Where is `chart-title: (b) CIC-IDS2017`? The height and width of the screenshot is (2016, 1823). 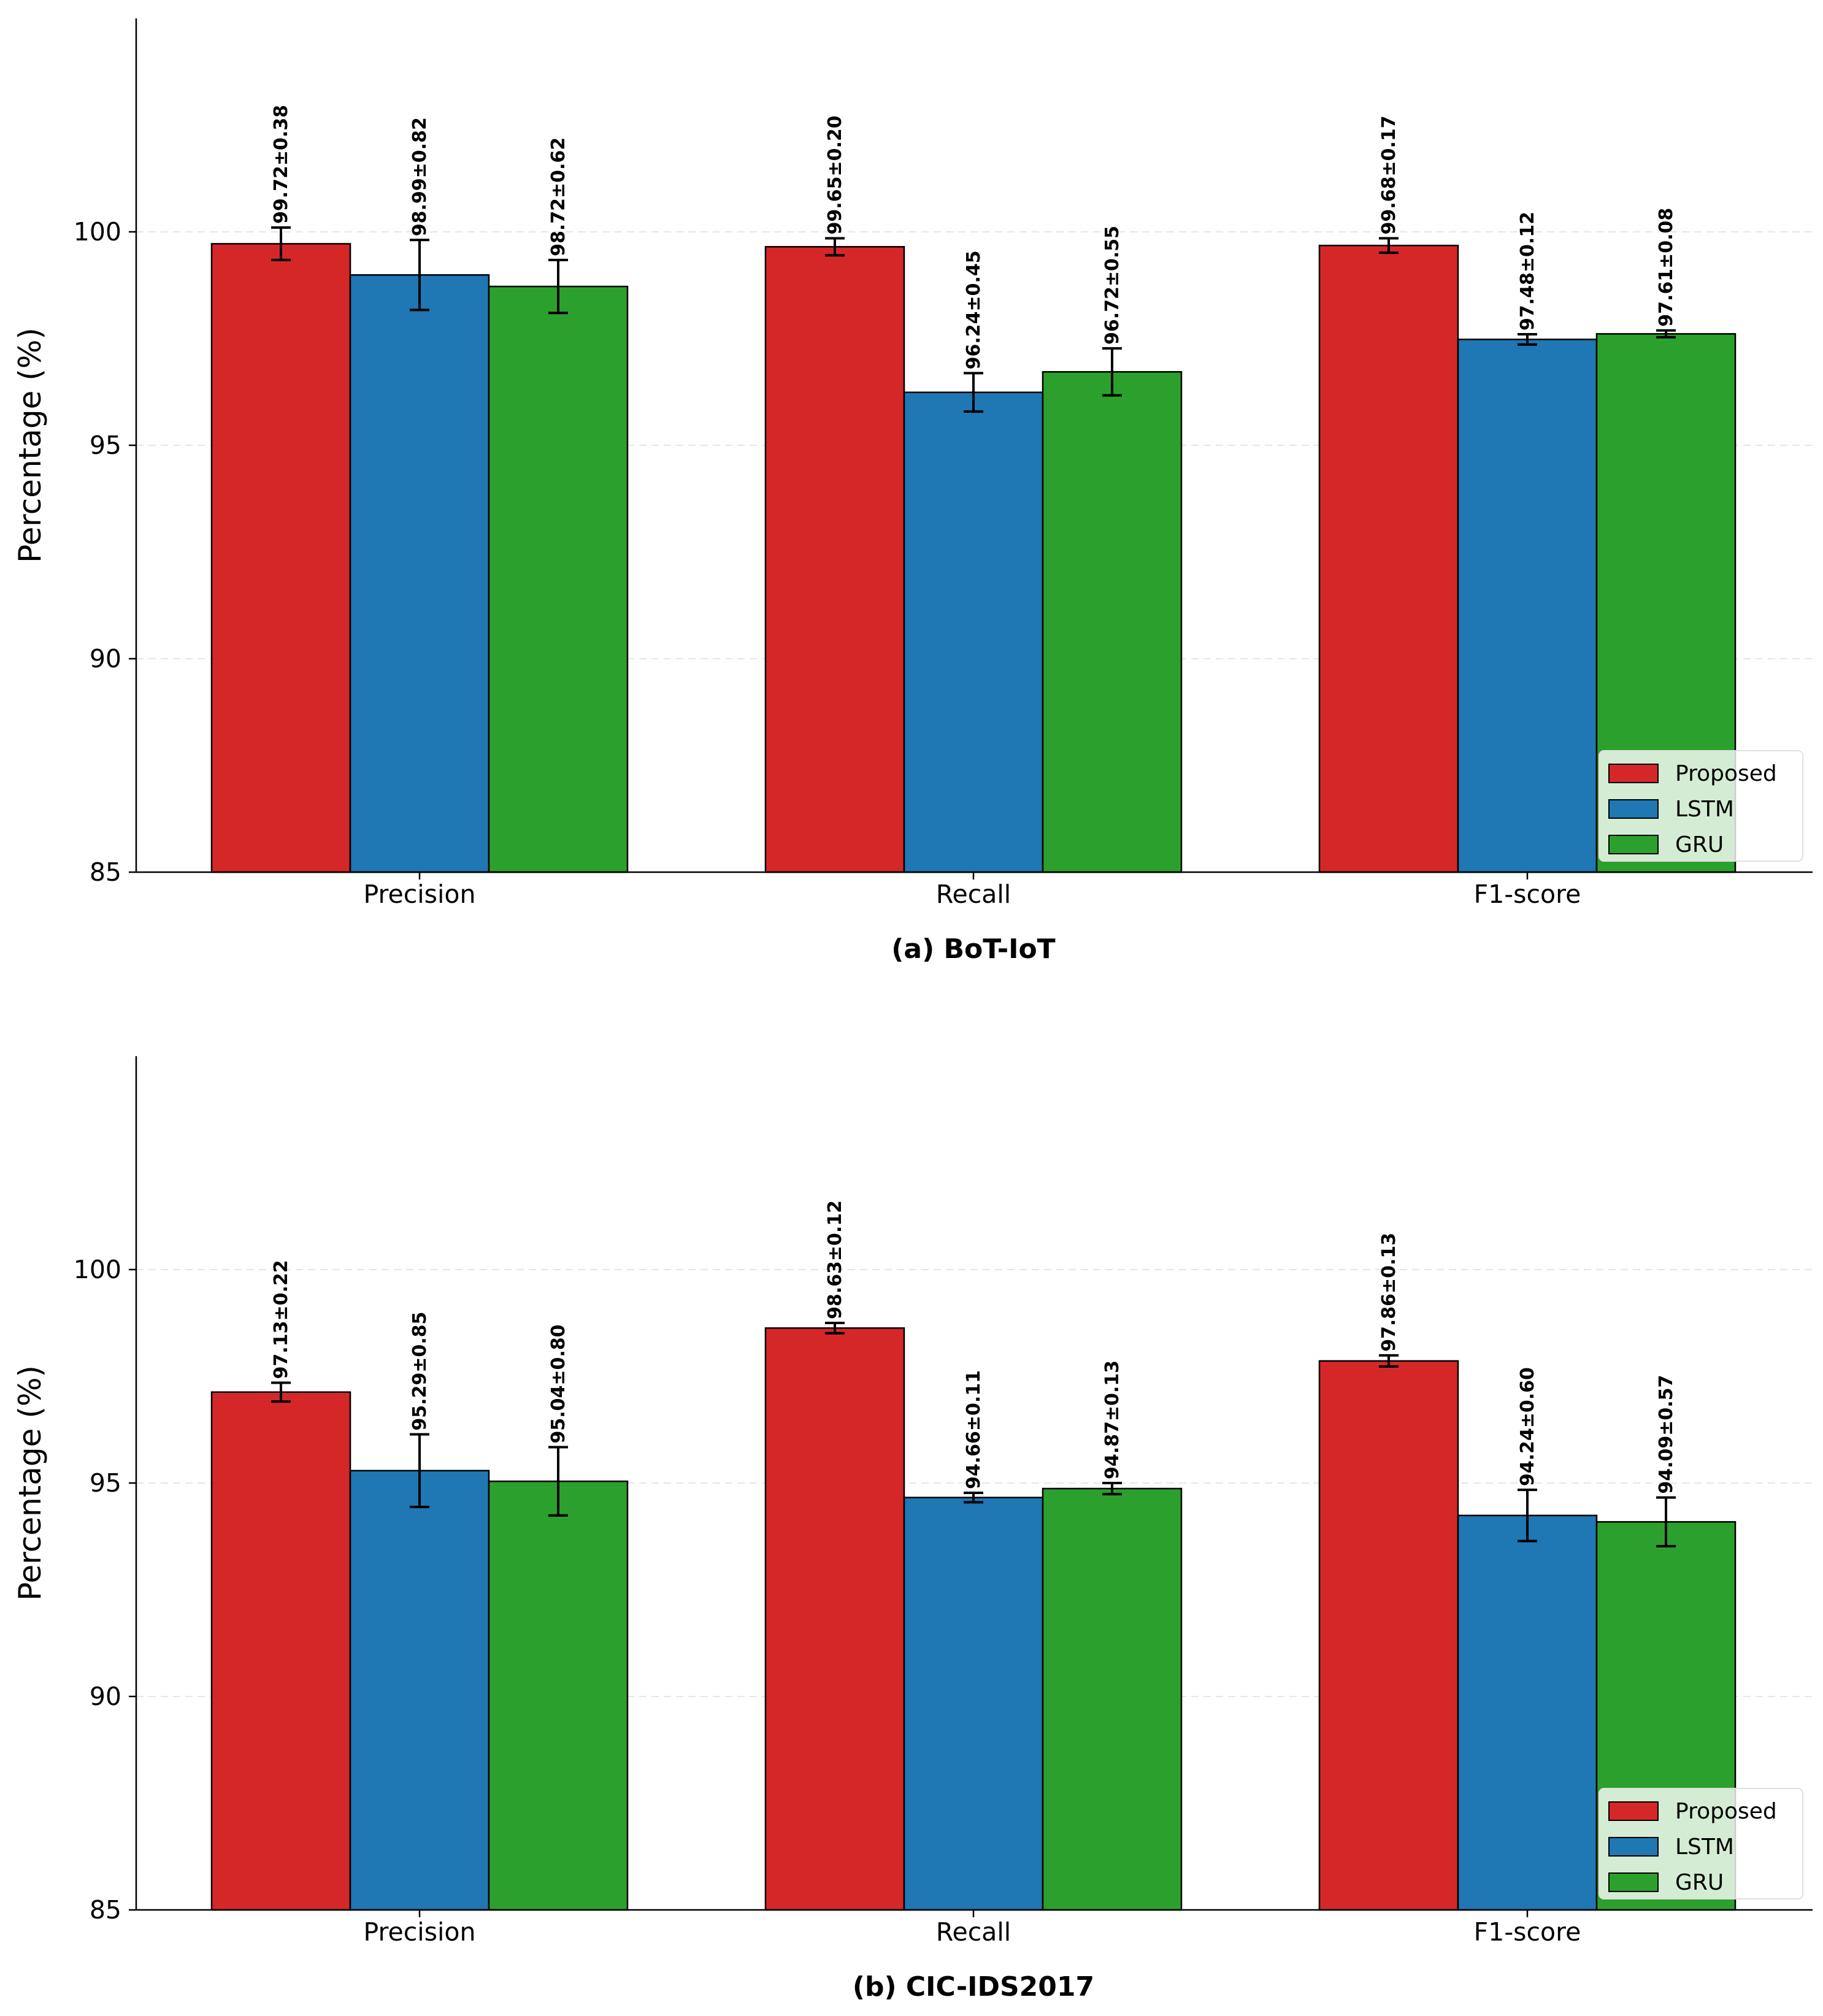
chart-title: (b) CIC-IDS2017 is located at coordinates (973, 1987).